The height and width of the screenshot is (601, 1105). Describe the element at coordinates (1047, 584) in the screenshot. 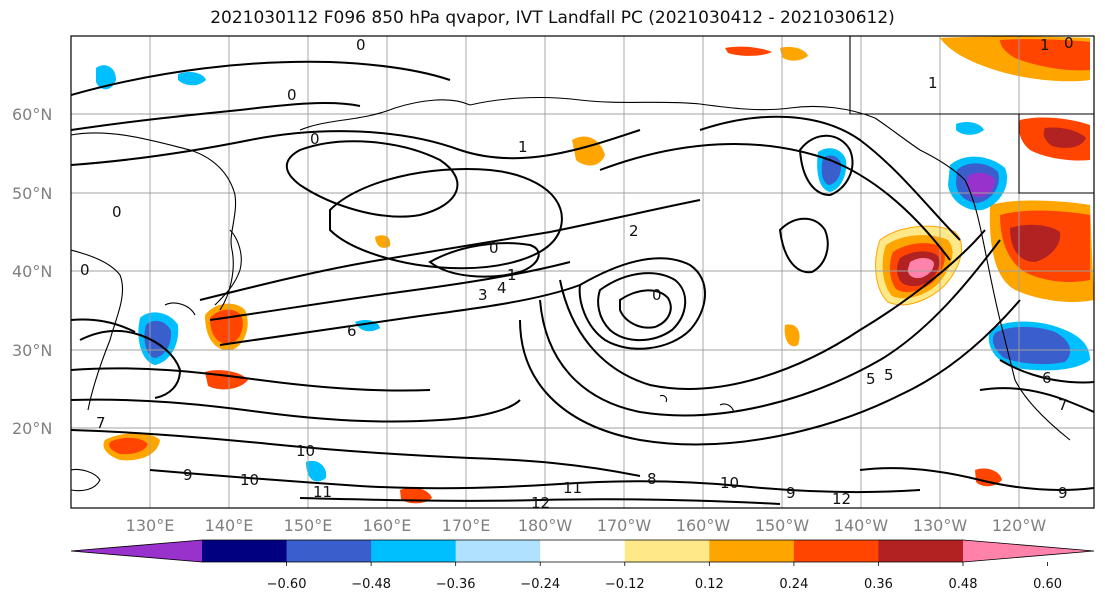

I see `colorbar-tick-label: 0.60` at that location.